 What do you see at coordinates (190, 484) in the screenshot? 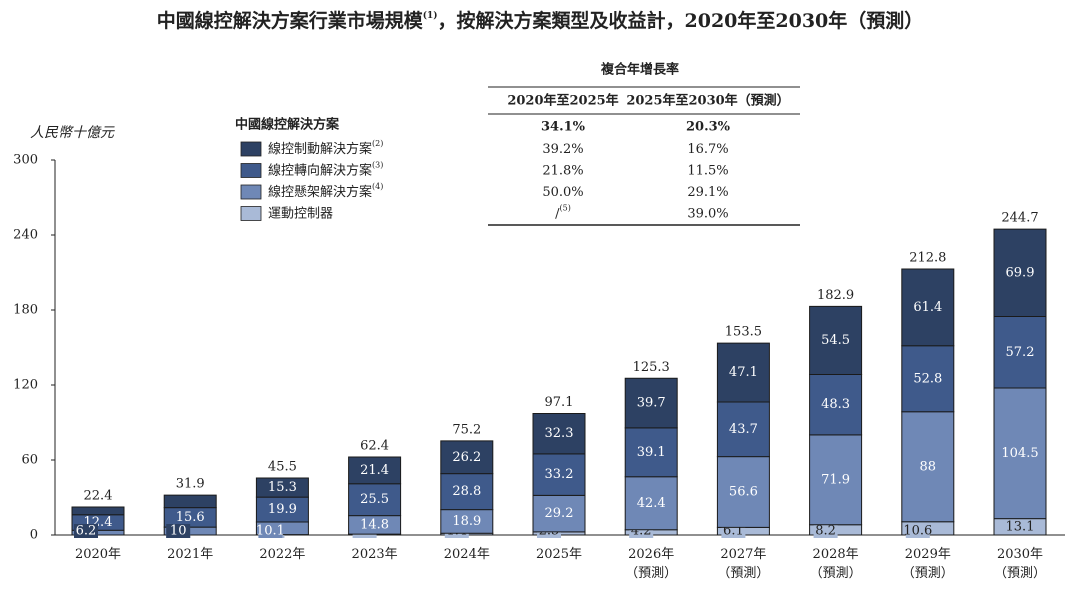
I see `total-label: 31.9` at bounding box center [190, 484].